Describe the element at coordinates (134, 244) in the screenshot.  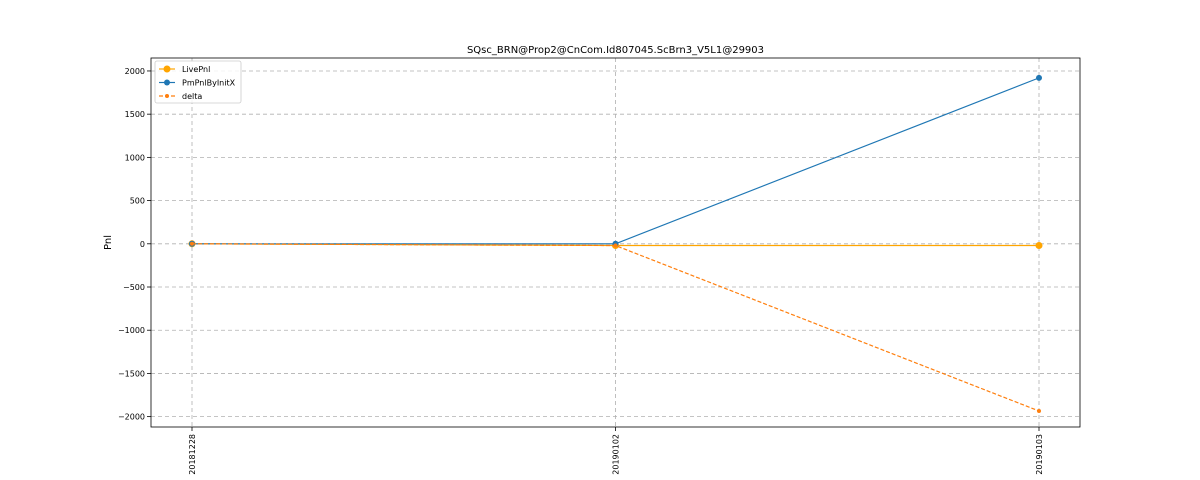
I see `y-axis: −2000 −1500 −1000 −500 0 500 1000 1500 2000` at that location.